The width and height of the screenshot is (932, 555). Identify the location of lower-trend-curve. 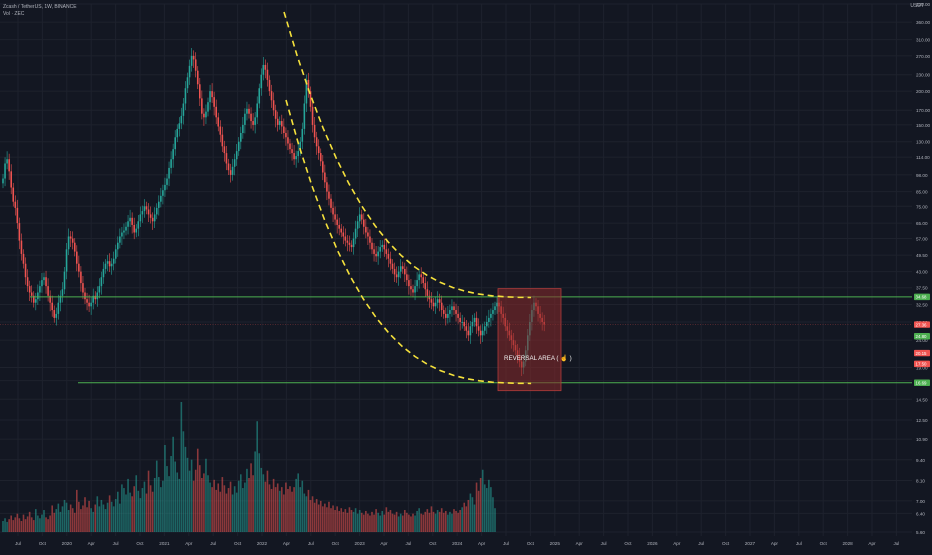
(408, 242).